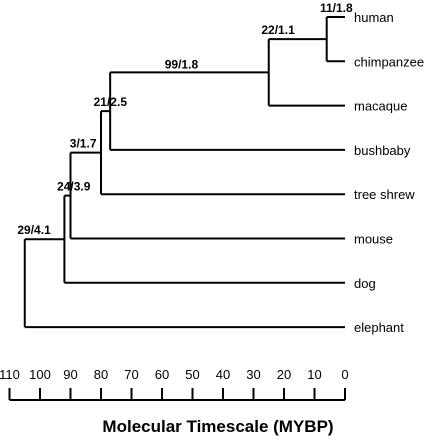 This screenshot has width=437, height=440. What do you see at coordinates (379, 327) in the screenshot?
I see `taxon-label: elephant` at bounding box center [379, 327].